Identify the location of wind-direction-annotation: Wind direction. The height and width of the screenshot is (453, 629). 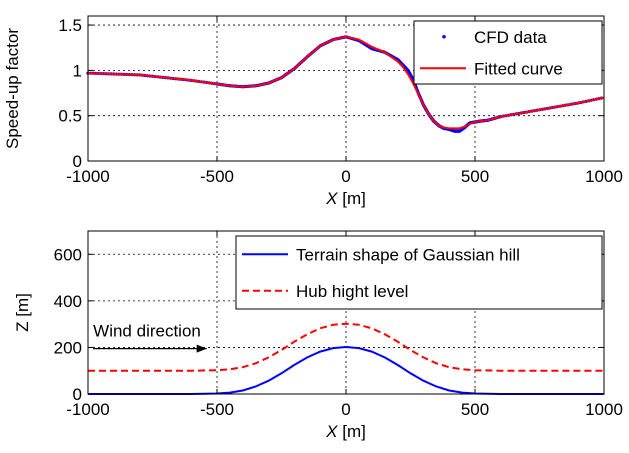
(150, 337).